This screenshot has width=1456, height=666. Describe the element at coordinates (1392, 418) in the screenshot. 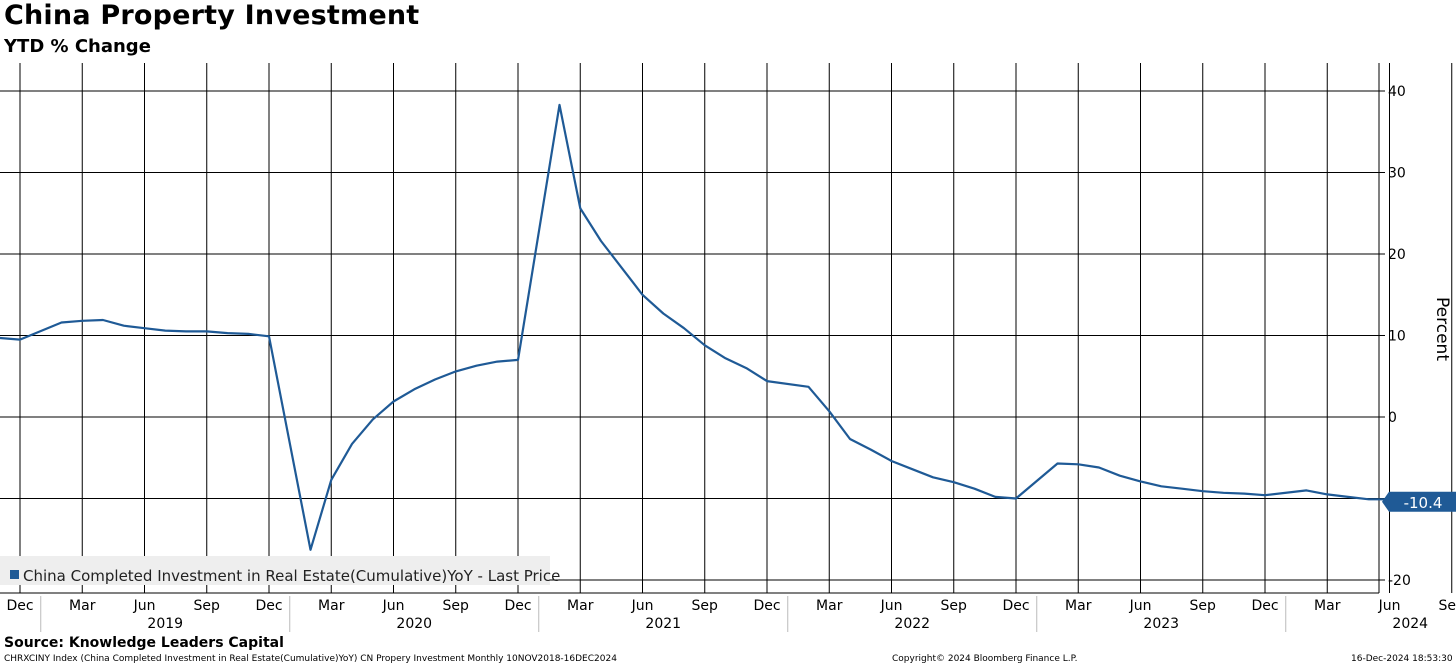

I see `y-tick-label: 0` at that location.